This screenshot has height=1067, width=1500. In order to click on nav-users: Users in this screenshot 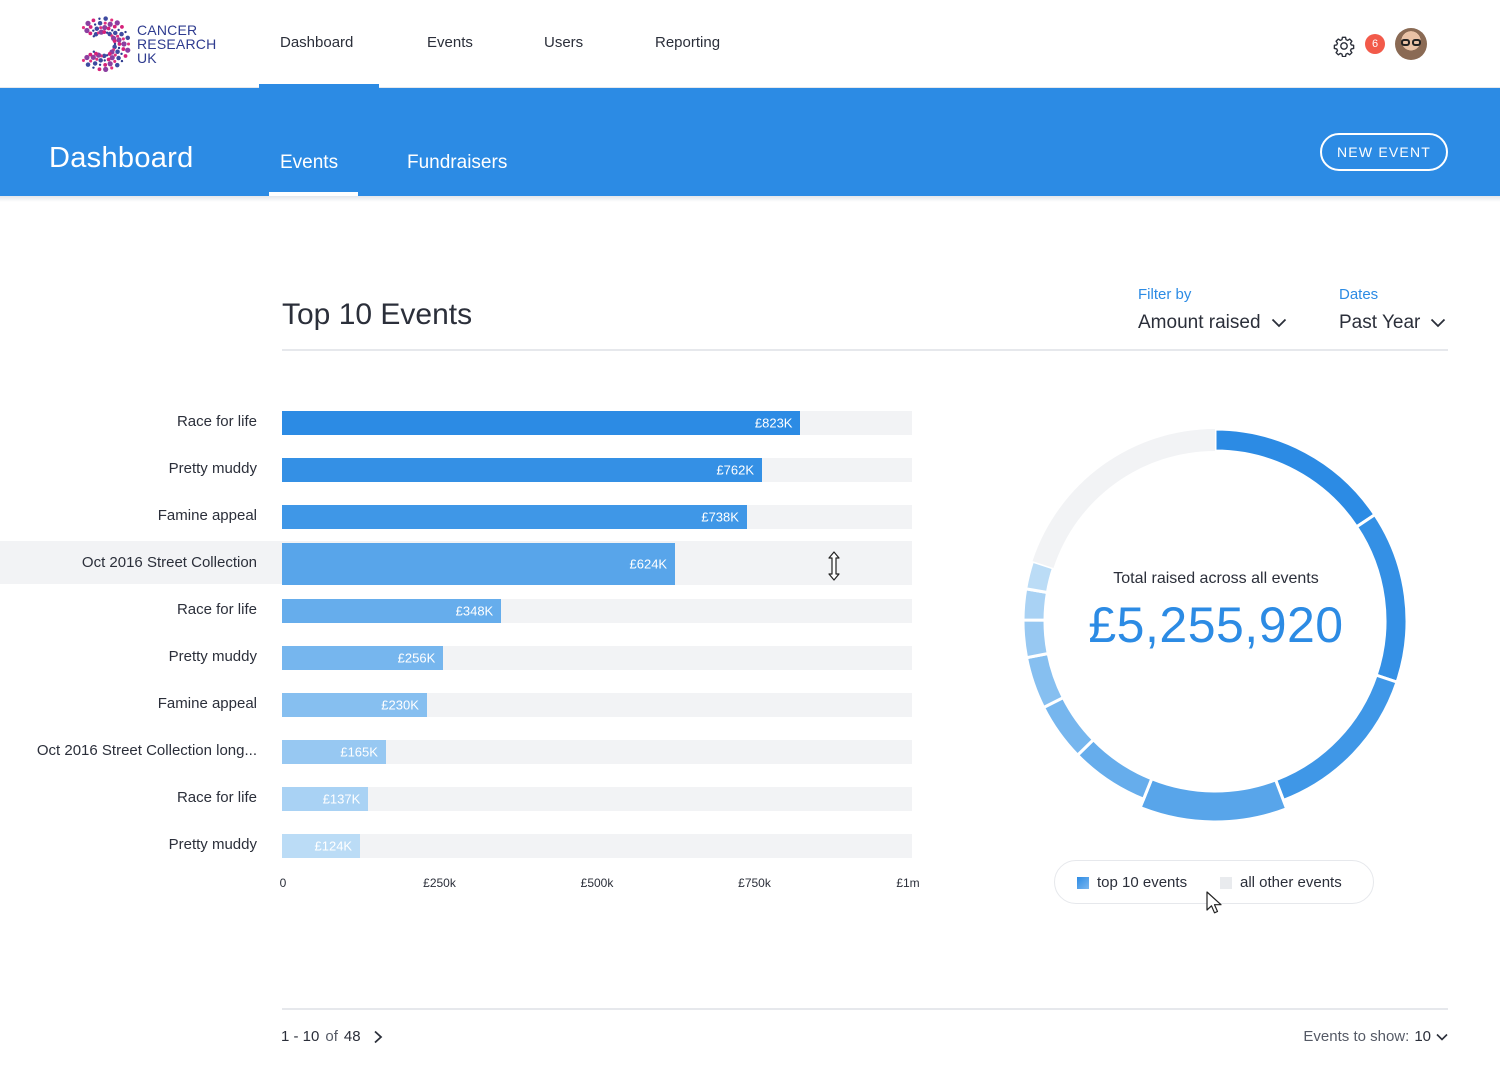, I will do `click(564, 42)`.